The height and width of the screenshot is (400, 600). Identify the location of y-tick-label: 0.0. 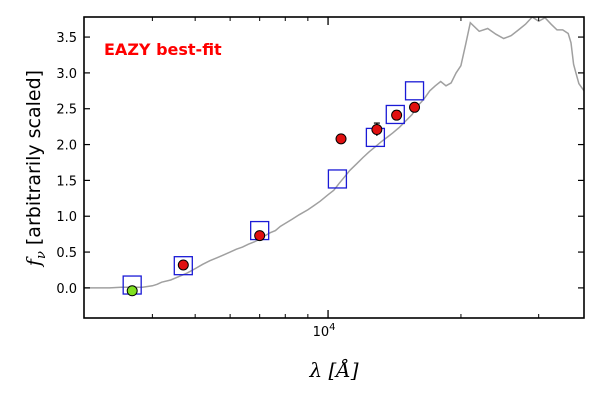
(66, 289).